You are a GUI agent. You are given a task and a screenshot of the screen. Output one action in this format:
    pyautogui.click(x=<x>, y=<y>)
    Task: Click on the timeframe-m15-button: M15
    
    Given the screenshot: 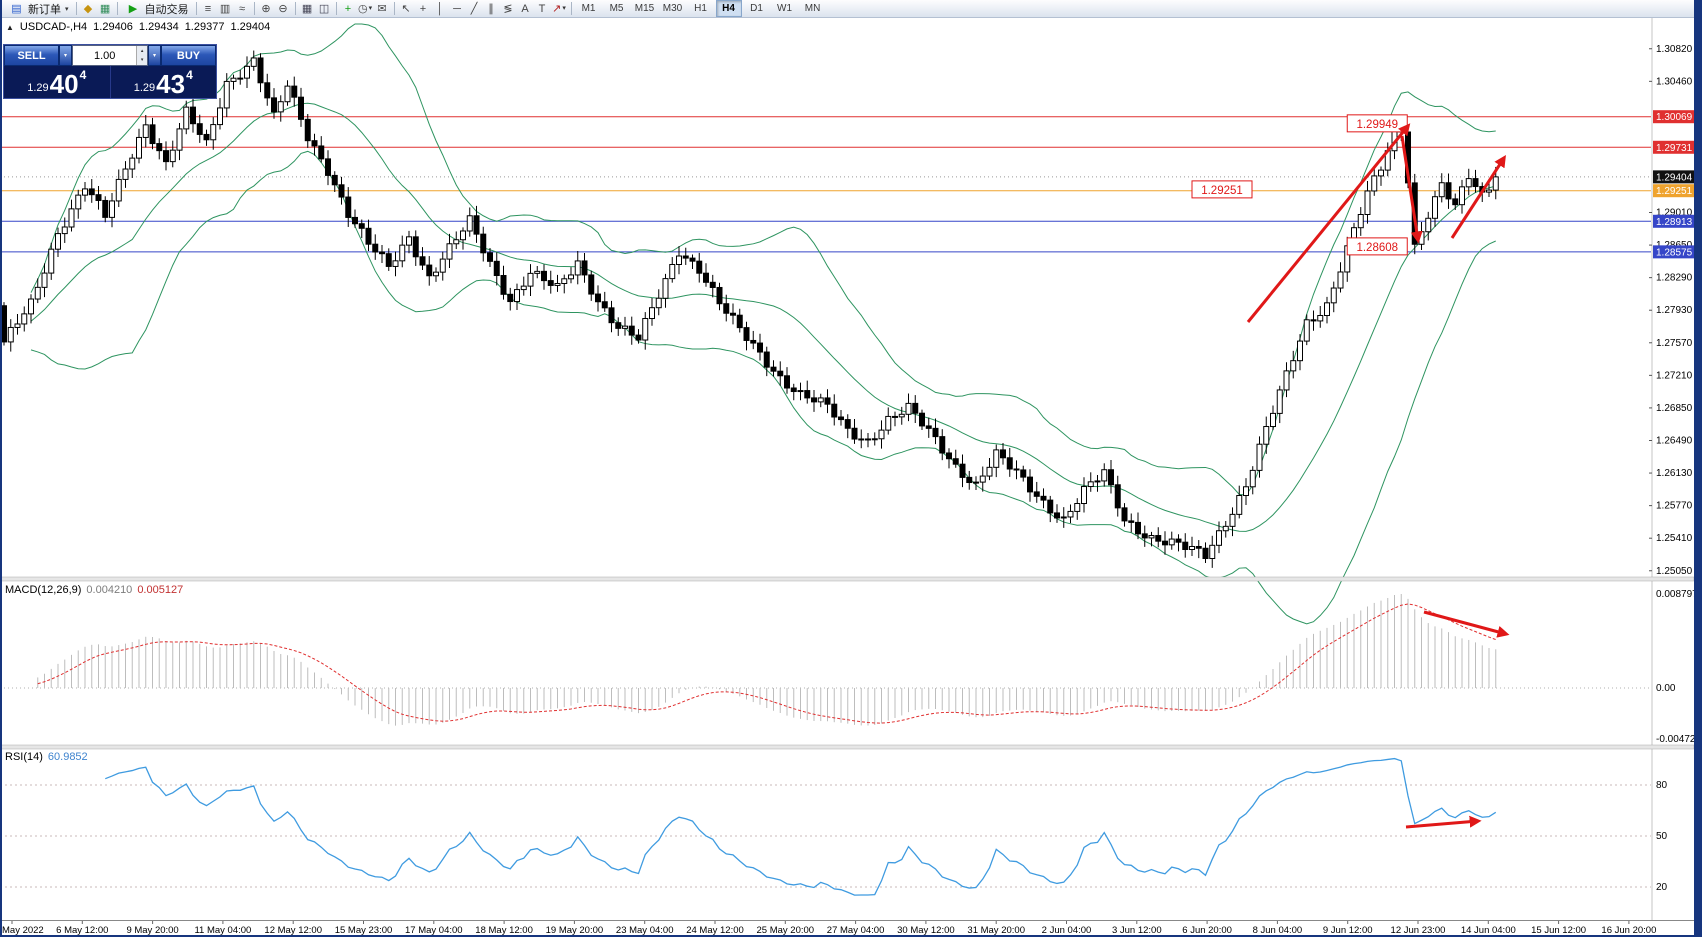 What is the action you would take?
    pyautogui.click(x=644, y=8)
    